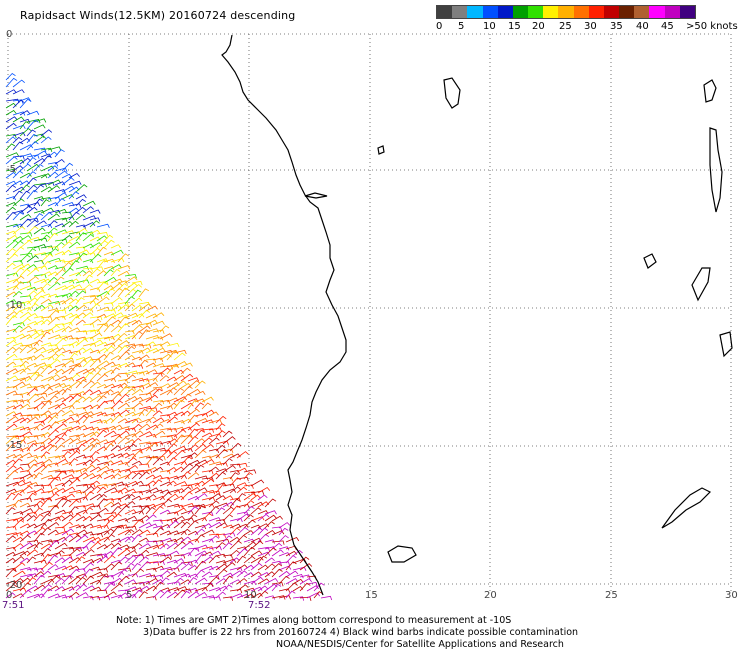 This screenshot has width=740, height=651. What do you see at coordinates (13, 605) in the screenshot?
I see `time-label: 7:51` at bounding box center [13, 605].